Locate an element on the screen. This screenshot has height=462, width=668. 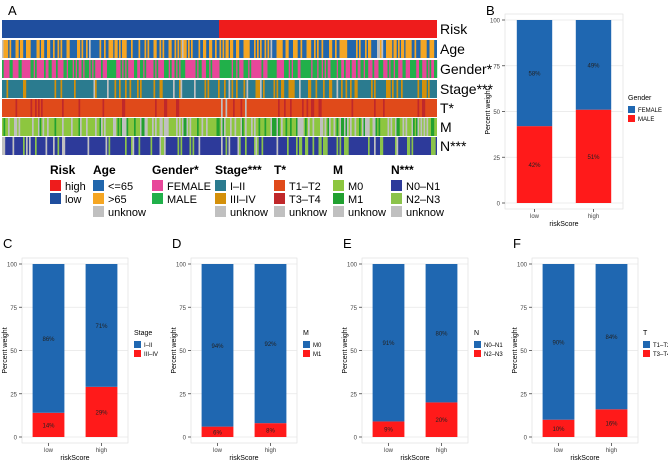
track-name: Gender* is located at coordinates (466, 69).